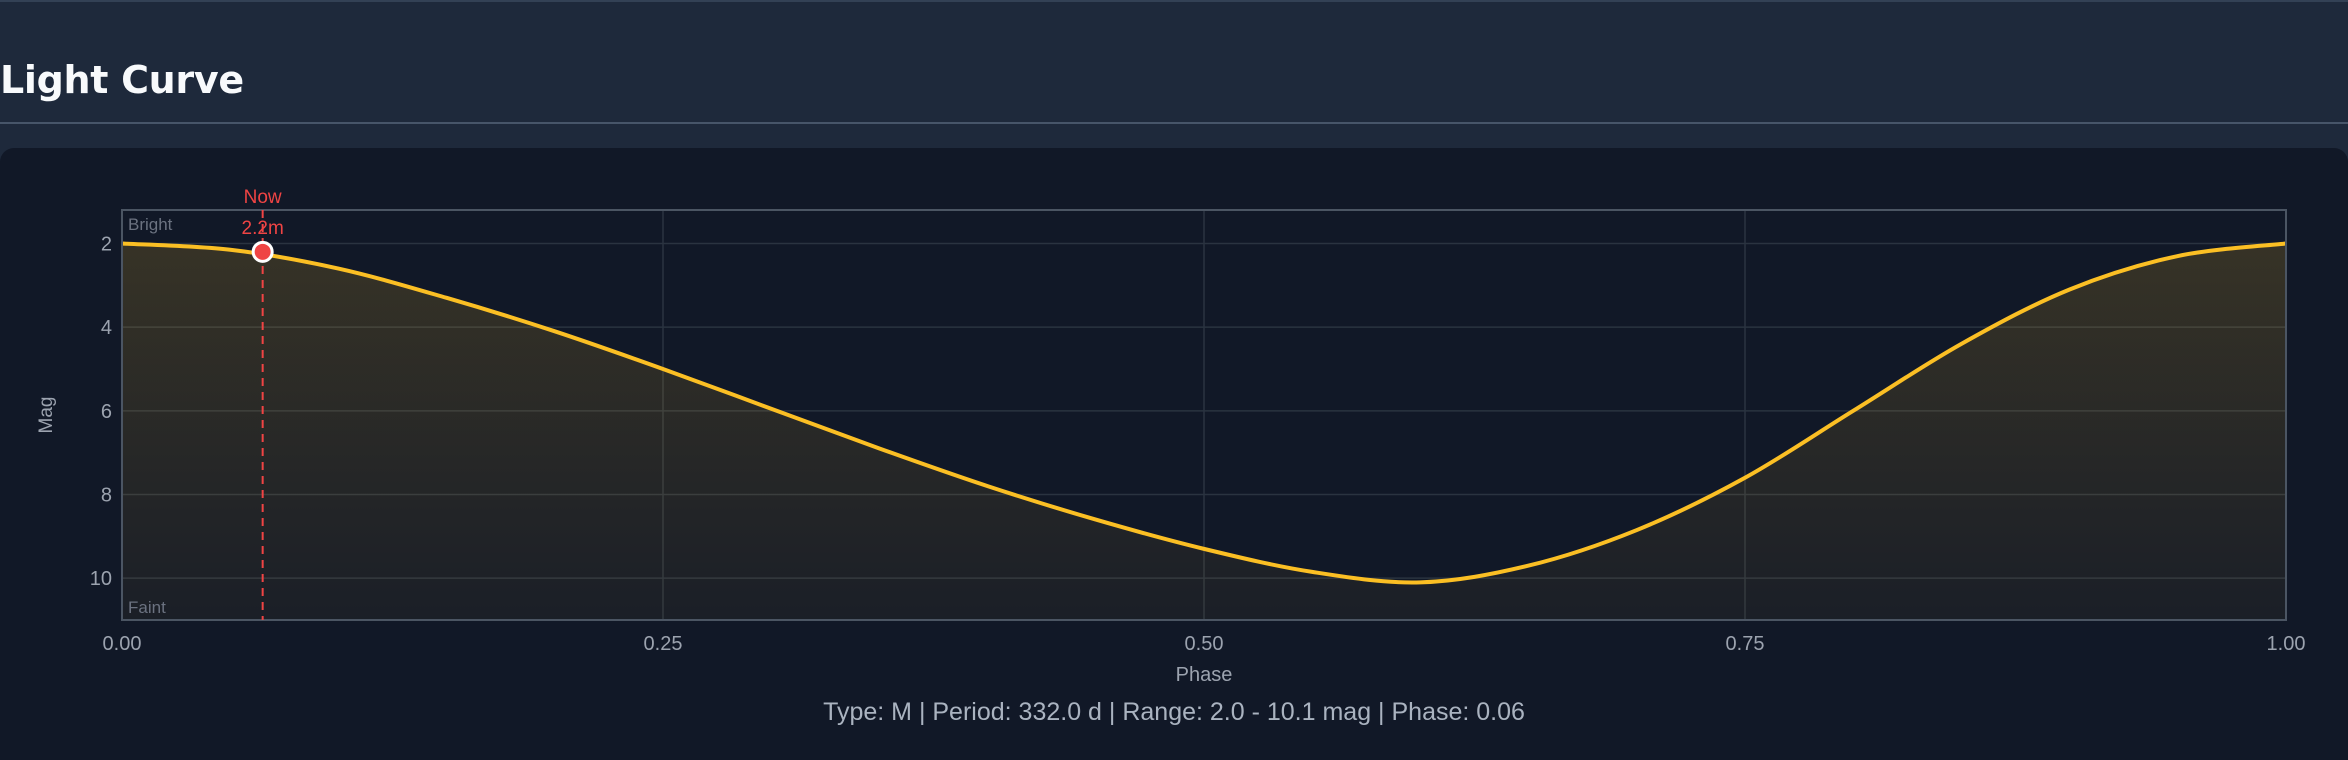 Image resolution: width=2348 pixels, height=760 pixels. I want to click on now-marker-point, so click(262, 251).